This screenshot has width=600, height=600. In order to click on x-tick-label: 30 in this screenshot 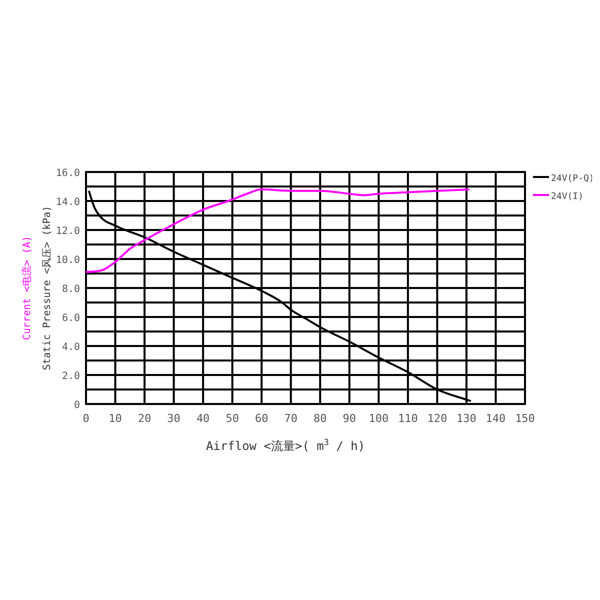, I will do `click(173, 418)`.